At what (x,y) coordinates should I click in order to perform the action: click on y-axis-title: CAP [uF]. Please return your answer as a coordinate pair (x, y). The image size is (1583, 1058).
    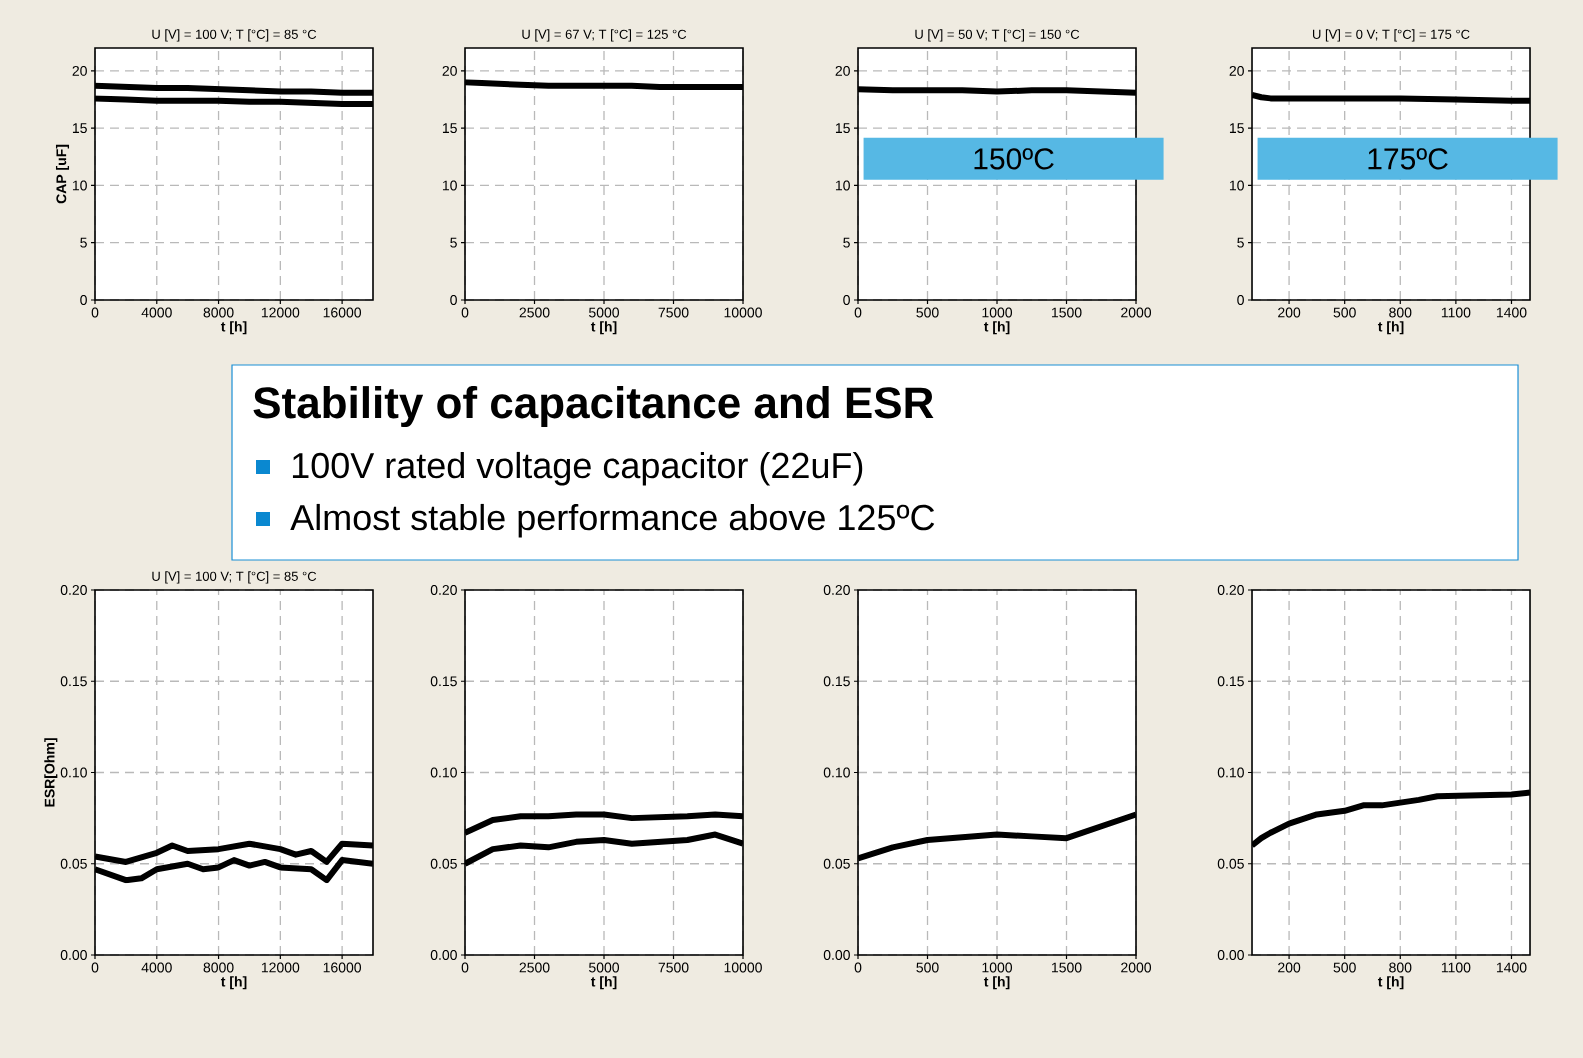
    Looking at the image, I should click on (62, 174).